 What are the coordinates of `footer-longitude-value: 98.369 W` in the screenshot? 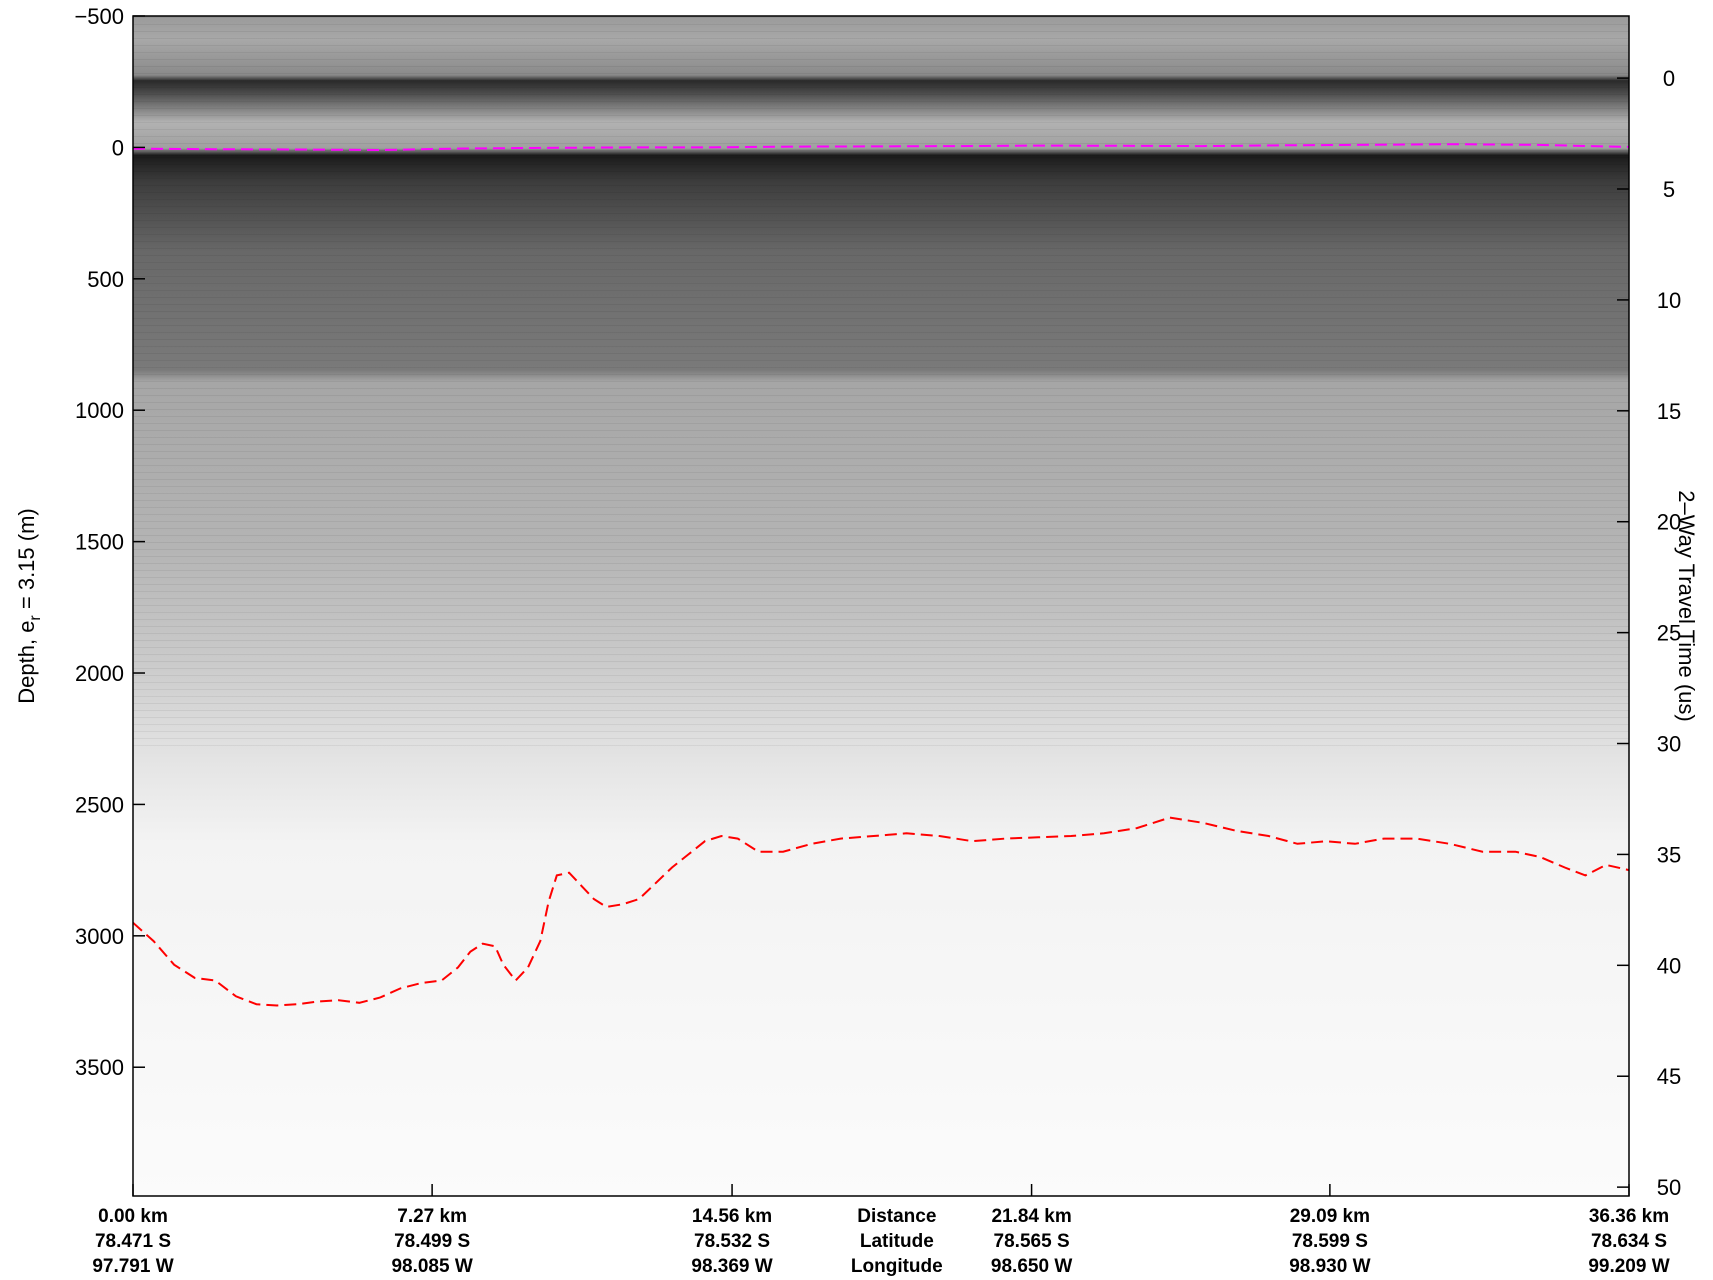 It's located at (731, 1266).